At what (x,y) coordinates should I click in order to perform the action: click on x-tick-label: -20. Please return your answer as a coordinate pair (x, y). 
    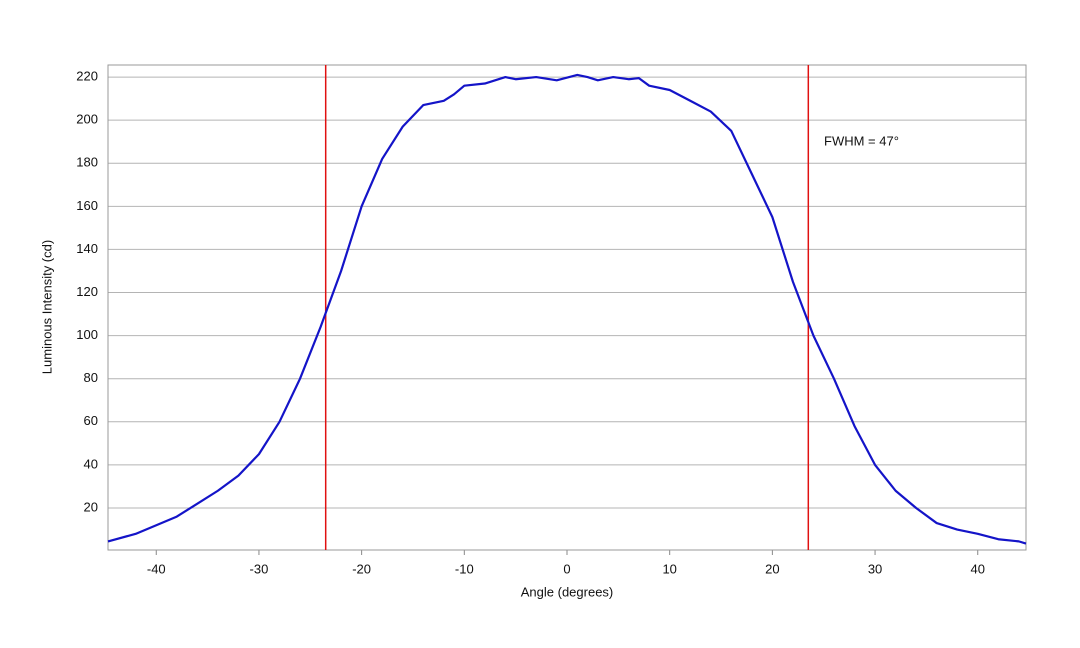
    Looking at the image, I should click on (361, 568).